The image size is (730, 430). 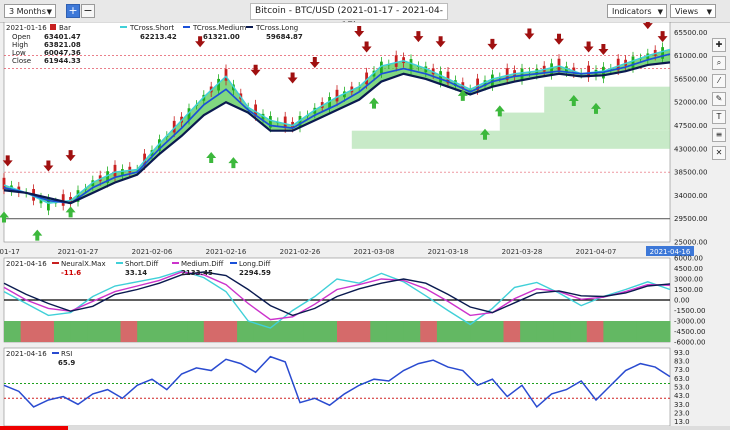 What do you see at coordinates (690, 149) in the screenshot?
I see `price-y-tick-label: 43000.00` at bounding box center [690, 149].